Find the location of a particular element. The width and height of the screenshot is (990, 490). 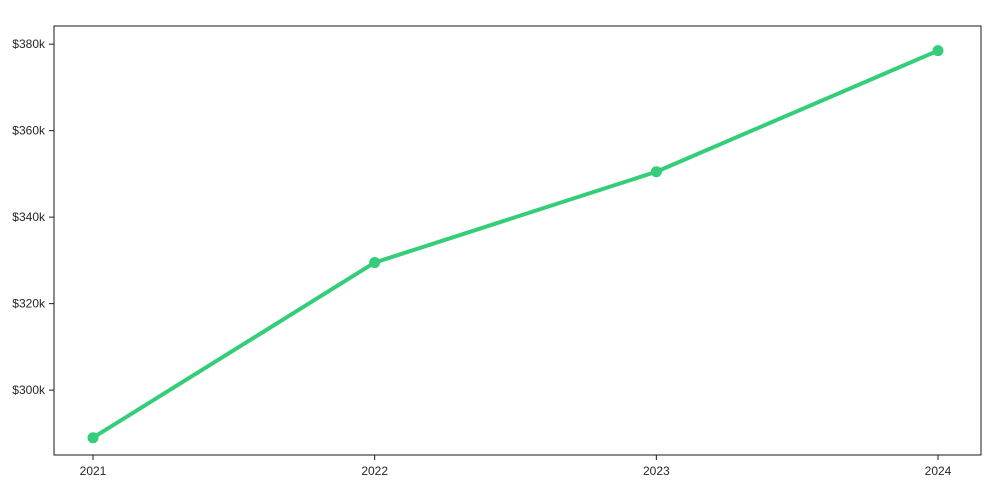

data-point-2022 is located at coordinates (375, 263).